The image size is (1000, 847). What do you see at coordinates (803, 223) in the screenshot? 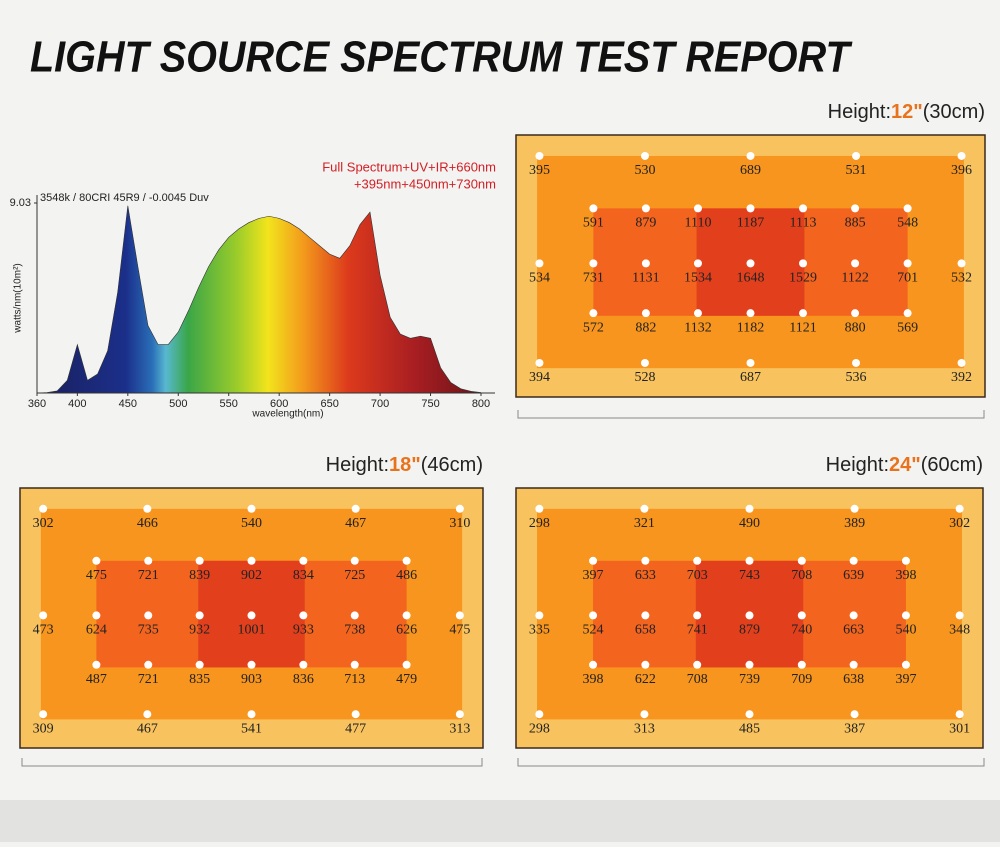
I see `ppfd-value: 1113` at bounding box center [803, 223].